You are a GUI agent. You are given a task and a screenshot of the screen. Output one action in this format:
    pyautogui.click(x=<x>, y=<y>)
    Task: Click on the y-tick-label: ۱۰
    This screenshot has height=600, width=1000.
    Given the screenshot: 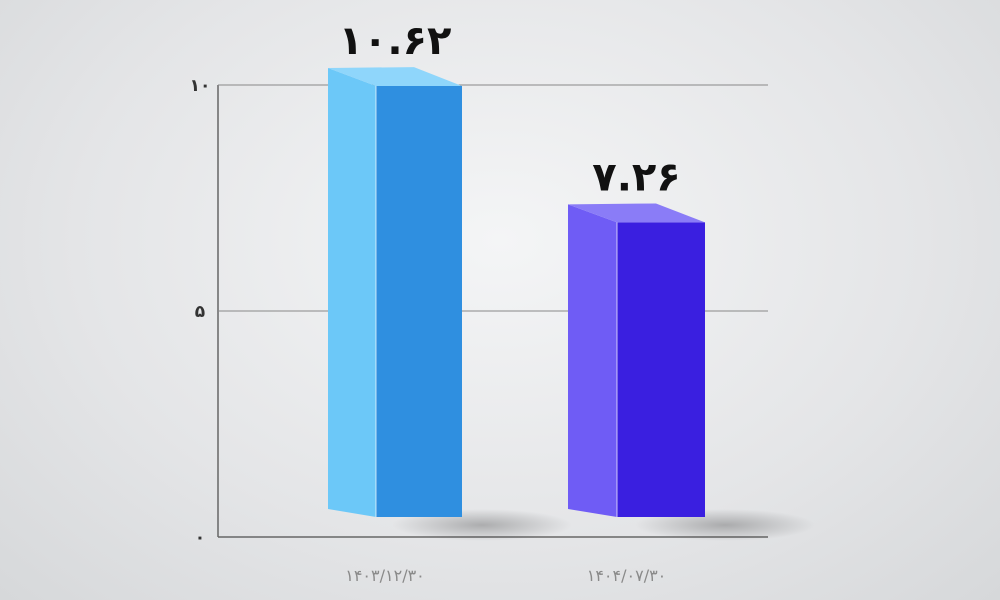 What is the action you would take?
    pyautogui.click(x=200, y=86)
    